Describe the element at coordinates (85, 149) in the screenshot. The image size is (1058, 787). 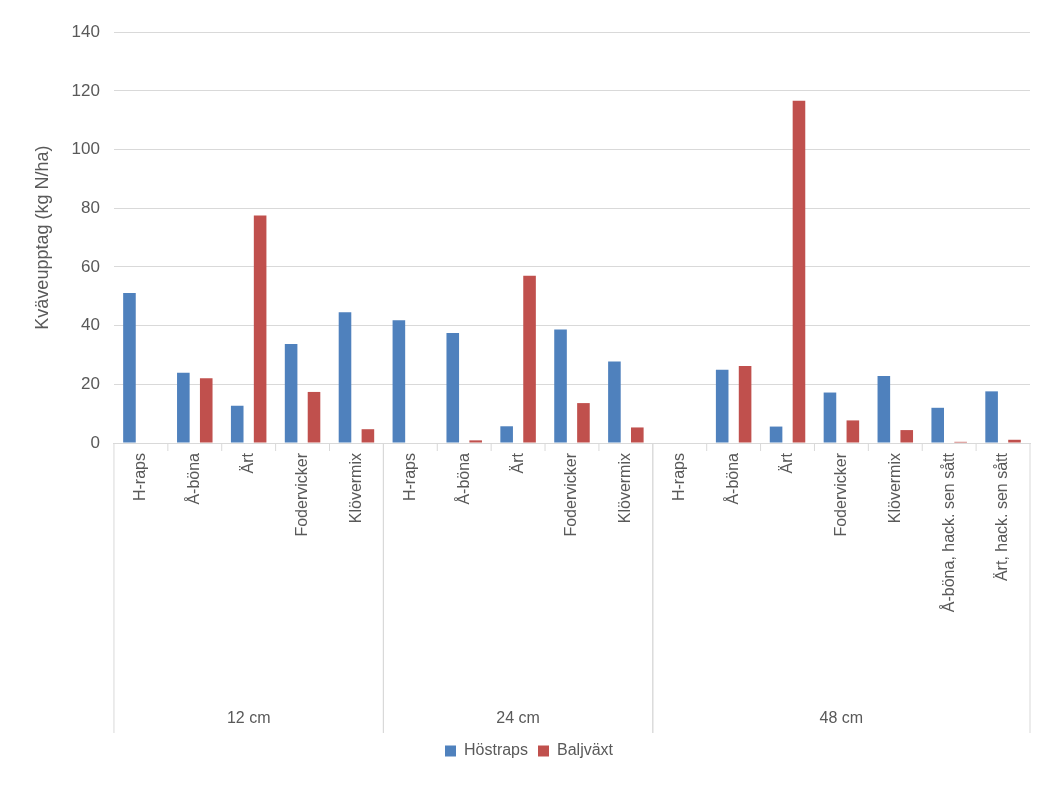
I see `y-tick-label: 100` at that location.